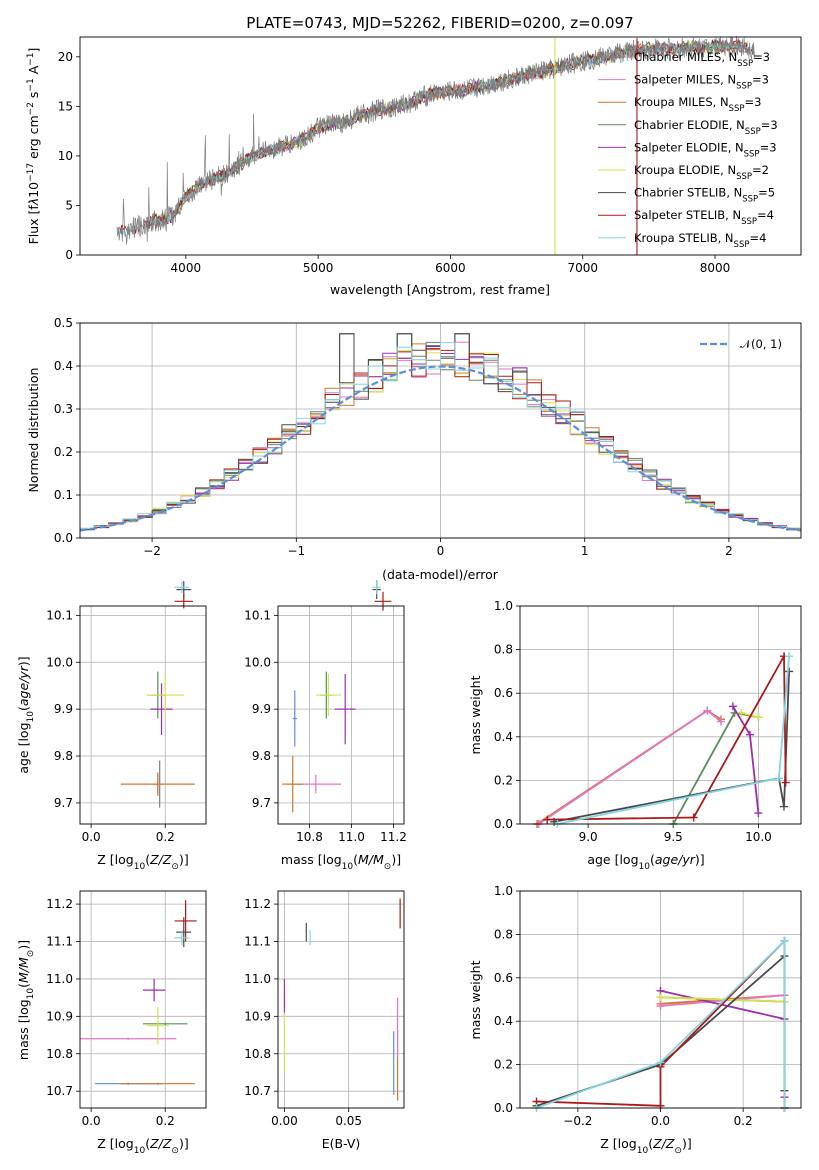  What do you see at coordinates (341, 1143) in the screenshot?
I see `mass-vs-EBV-xlabel: E(B-V)` at bounding box center [341, 1143].